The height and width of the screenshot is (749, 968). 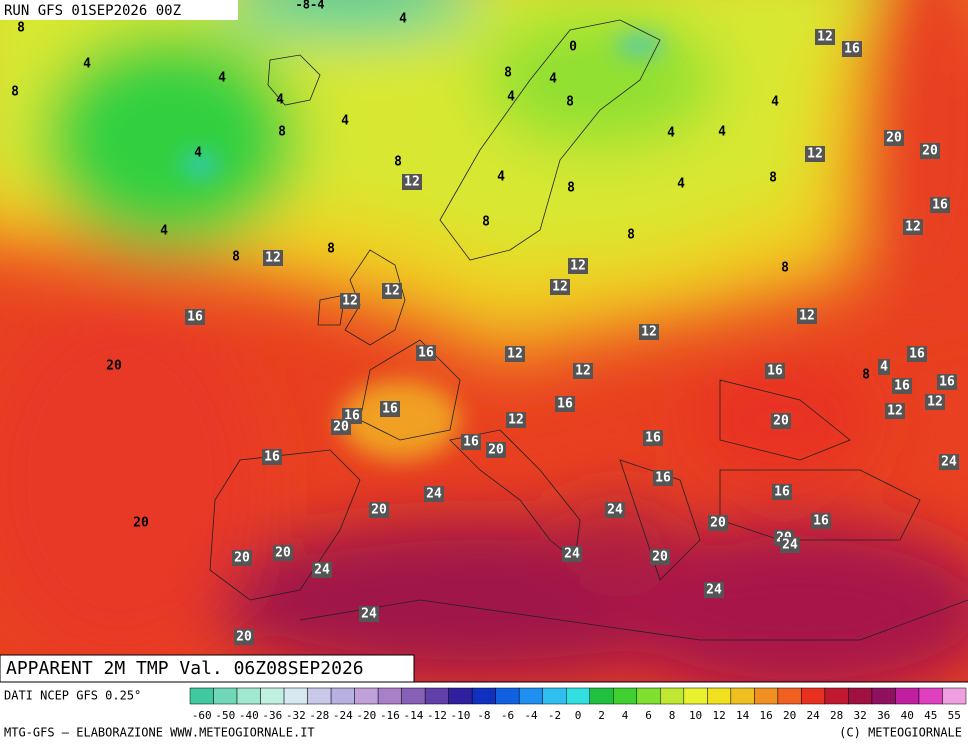 I want to click on colorbar-label: -20, so click(x=366, y=715).